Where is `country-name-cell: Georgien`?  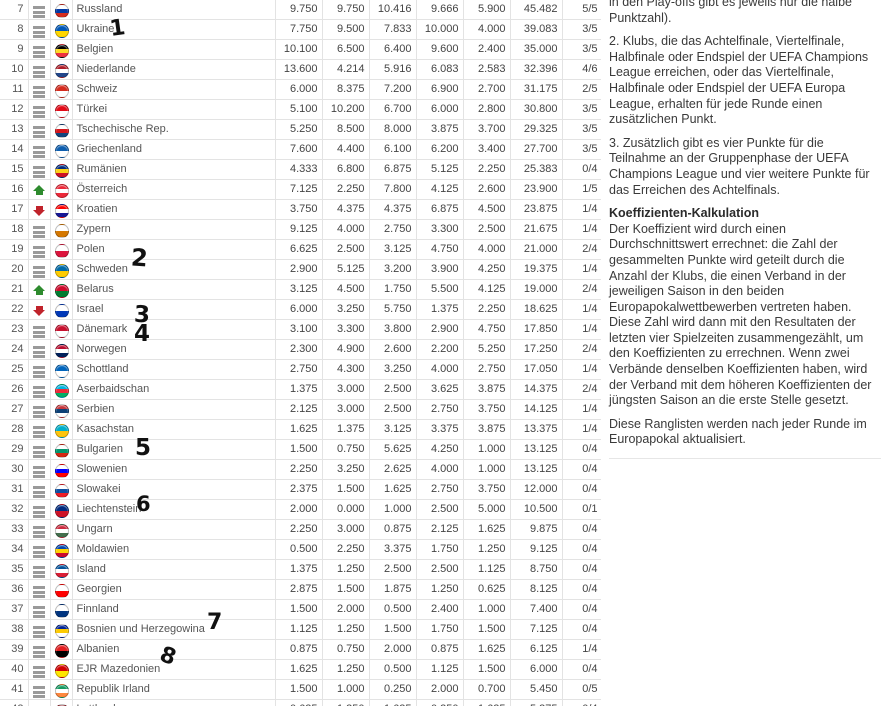 country-name-cell: Georgien is located at coordinates (174, 589).